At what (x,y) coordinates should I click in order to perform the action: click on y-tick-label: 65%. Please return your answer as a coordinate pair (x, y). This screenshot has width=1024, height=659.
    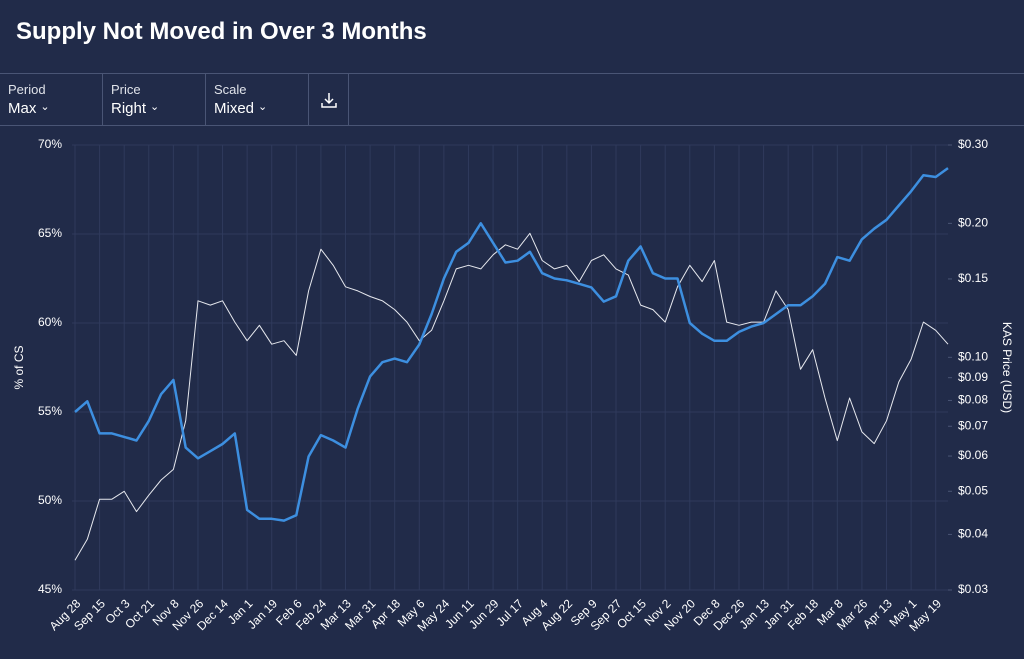
    Looking at the image, I should click on (50, 233).